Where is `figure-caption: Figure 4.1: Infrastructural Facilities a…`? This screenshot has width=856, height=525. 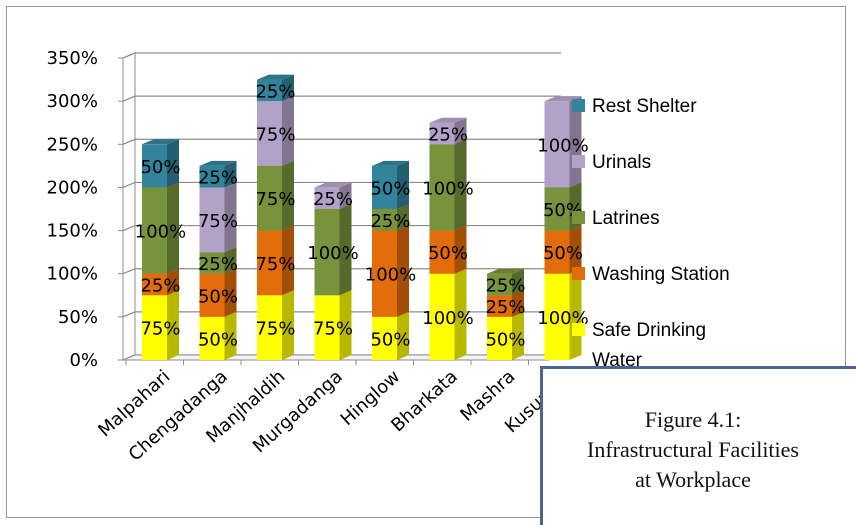
figure-caption: Figure 4.1: Infrastructural Facilities a… is located at coordinates (693, 450).